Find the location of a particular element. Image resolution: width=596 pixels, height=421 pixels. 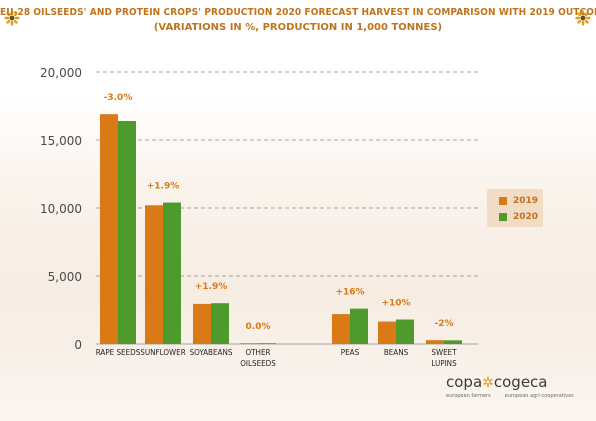

legend-label-2019: 2019 is located at coordinates (526, 201).